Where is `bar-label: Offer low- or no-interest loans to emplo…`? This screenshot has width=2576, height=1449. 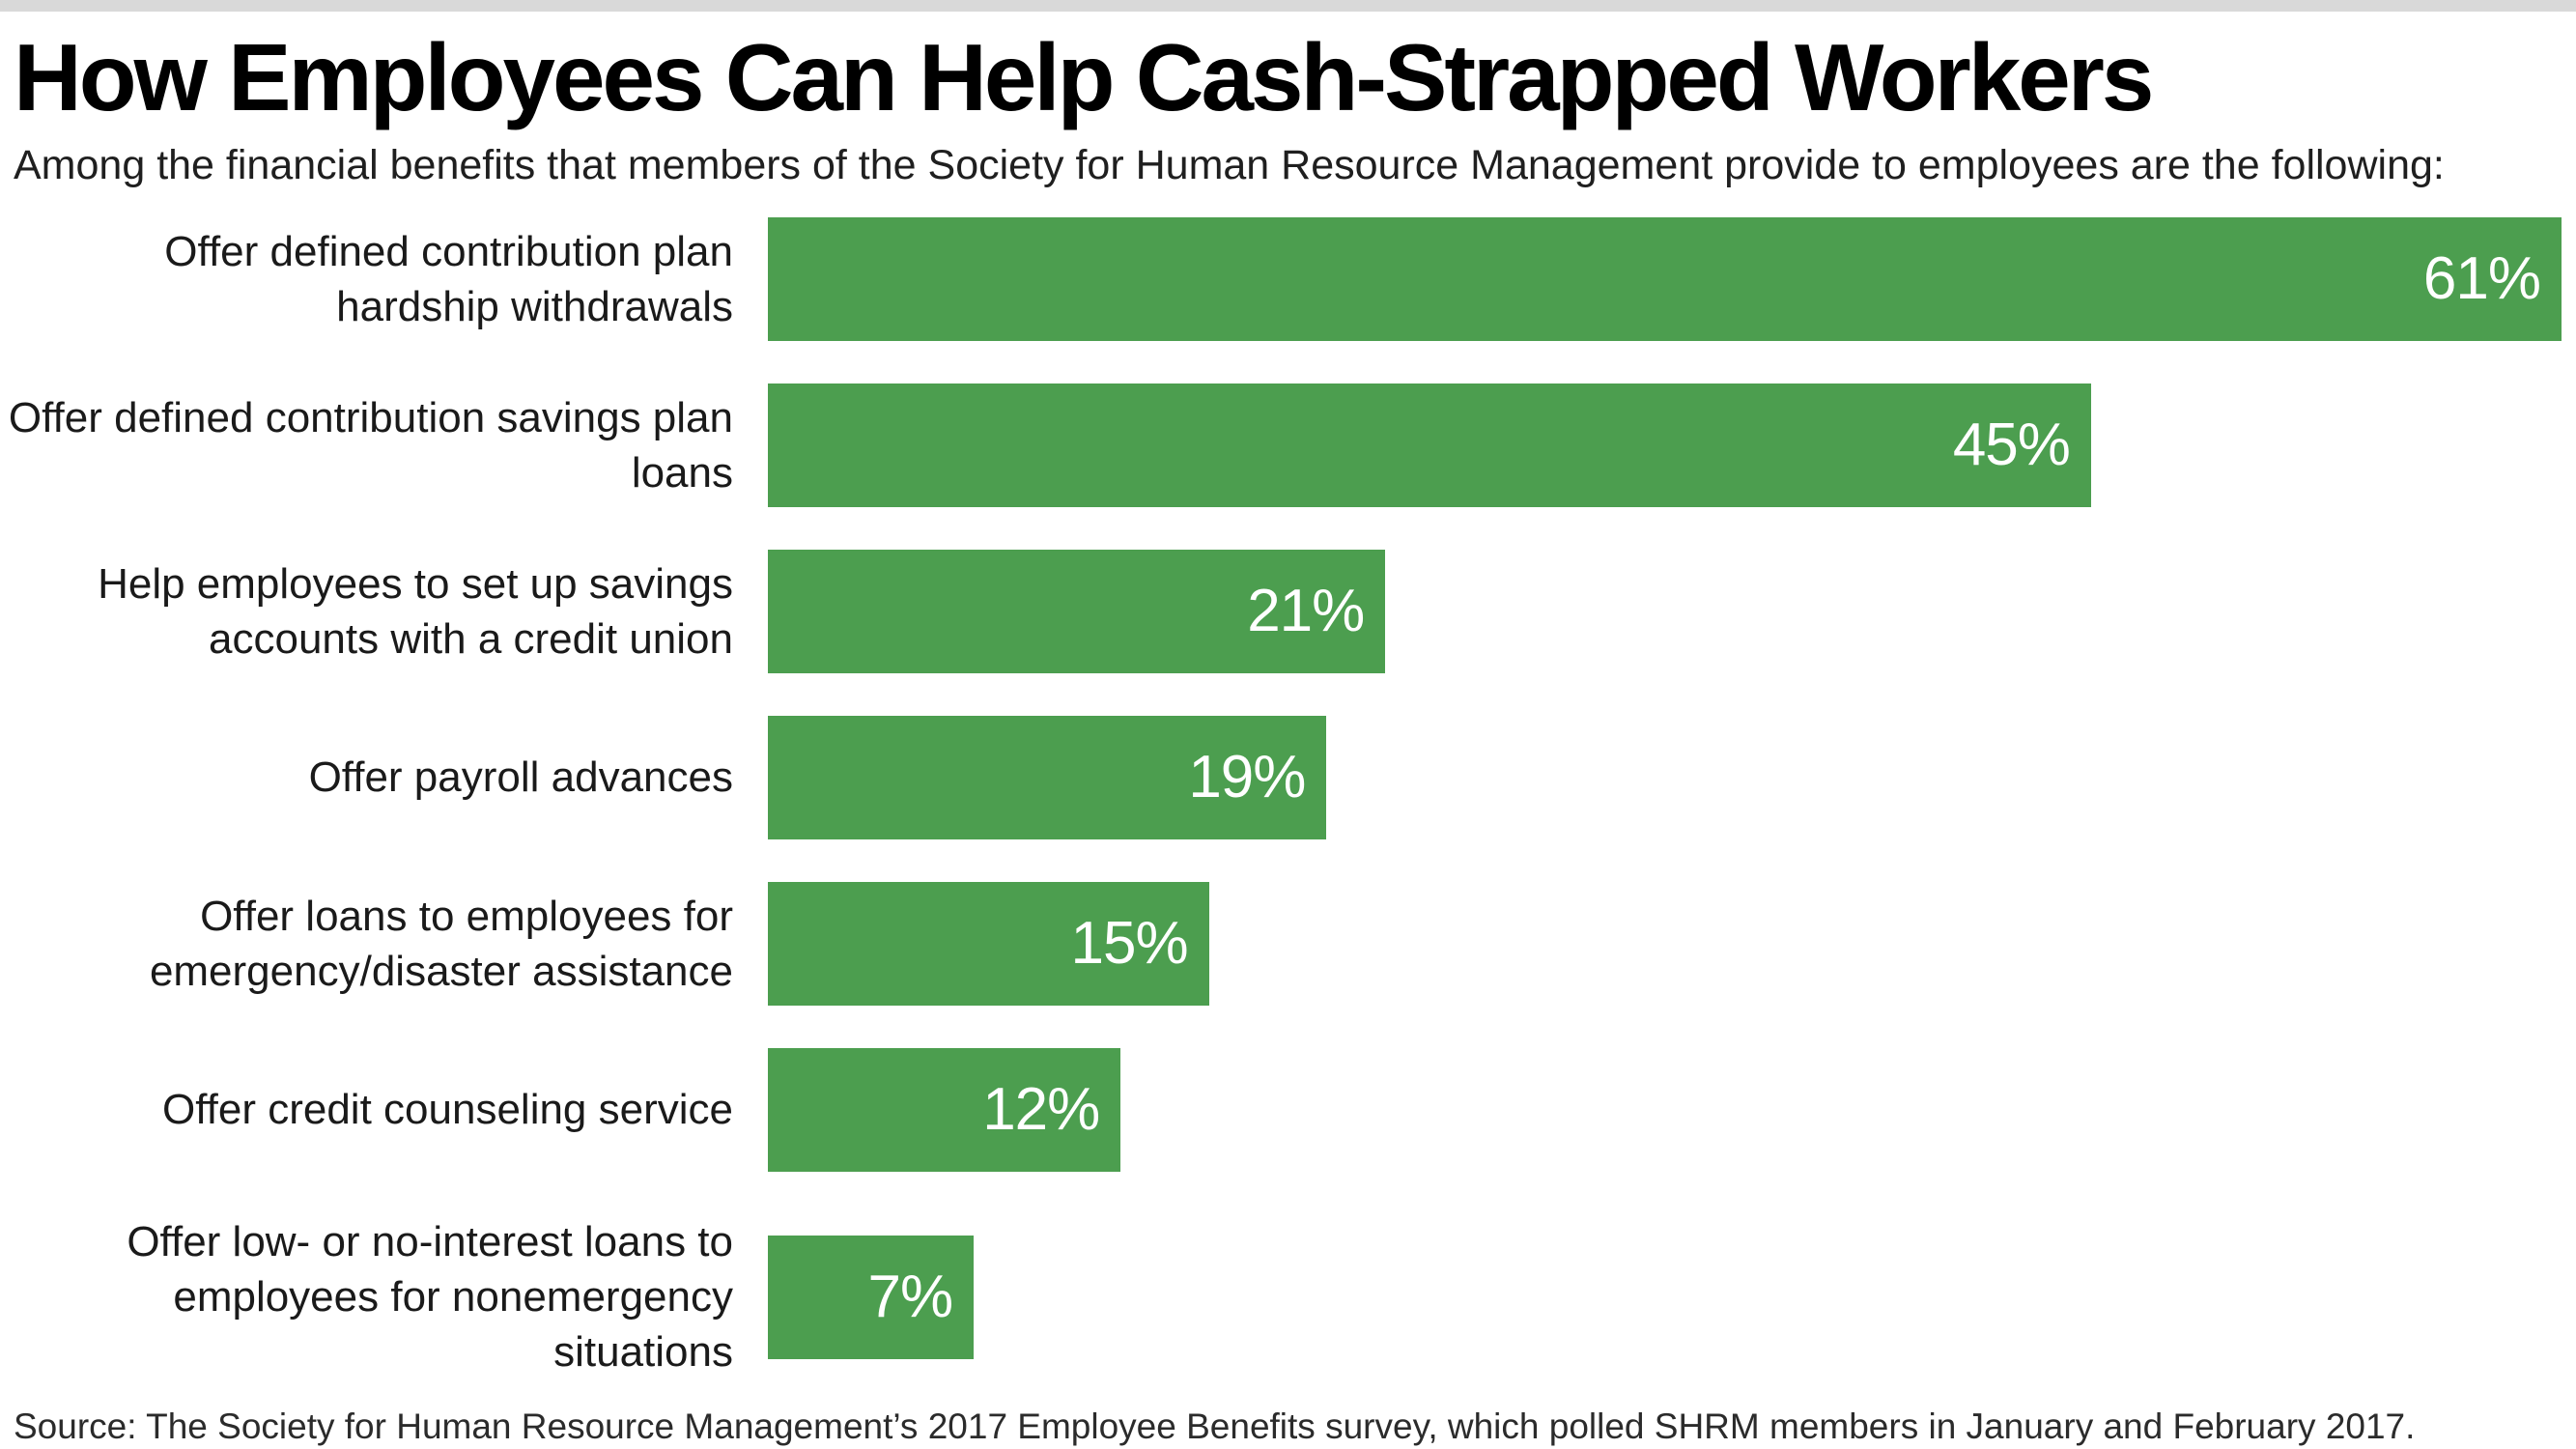
bar-label: Offer low- or no-interest loans to emplo… is located at coordinates (430, 1297).